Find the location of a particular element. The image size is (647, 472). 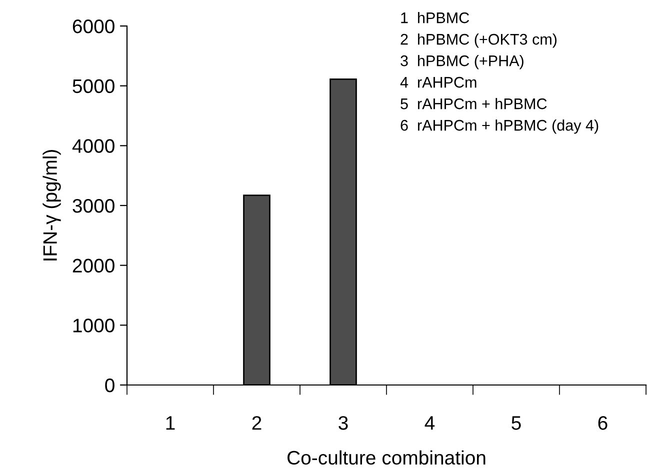

y-tick-label: 1000 is located at coordinates (93, 325).